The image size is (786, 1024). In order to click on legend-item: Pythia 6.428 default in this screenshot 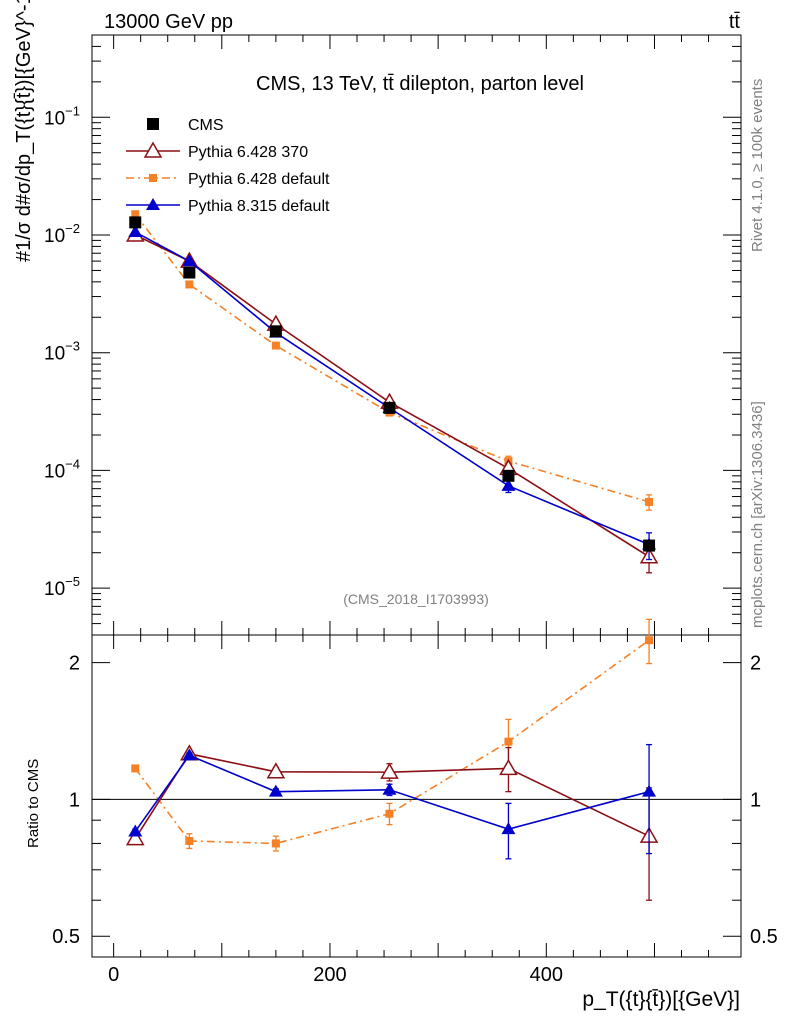, I will do `click(228, 179)`.